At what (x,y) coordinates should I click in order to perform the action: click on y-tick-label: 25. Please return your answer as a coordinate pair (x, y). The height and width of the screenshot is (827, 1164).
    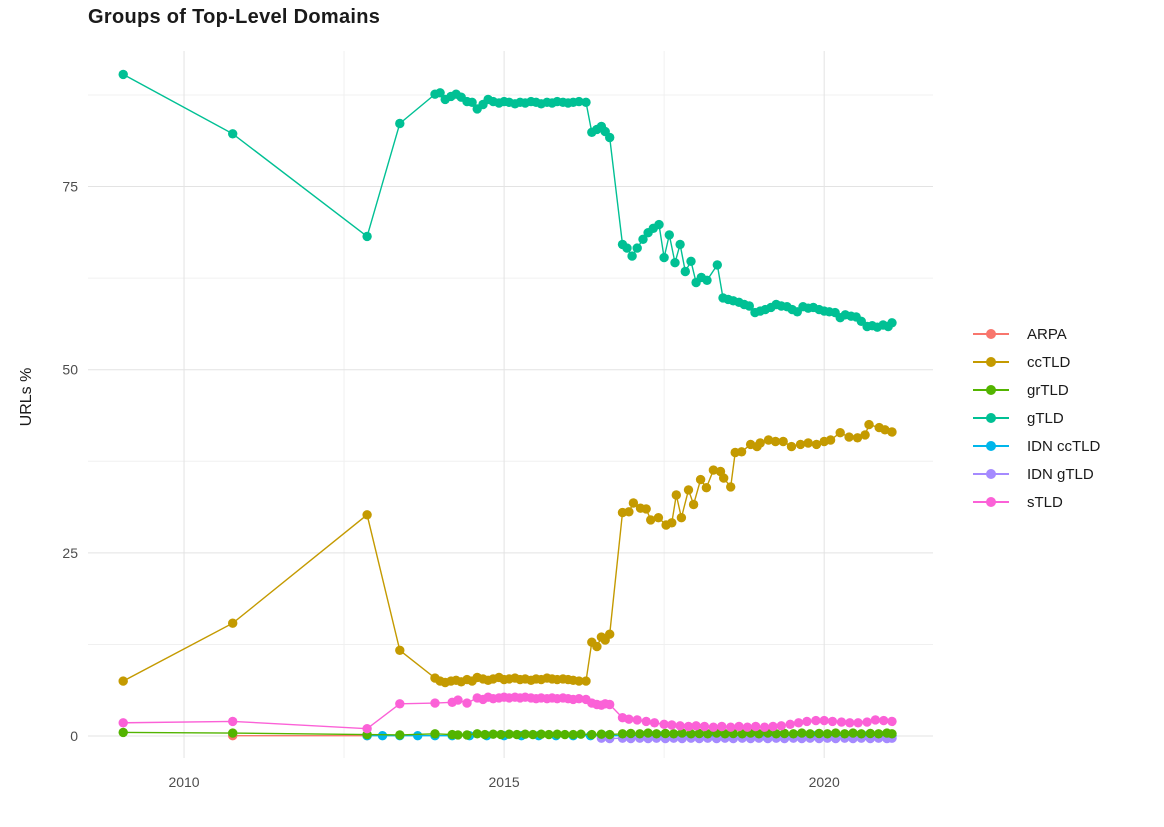
    Looking at the image, I should click on (70, 553).